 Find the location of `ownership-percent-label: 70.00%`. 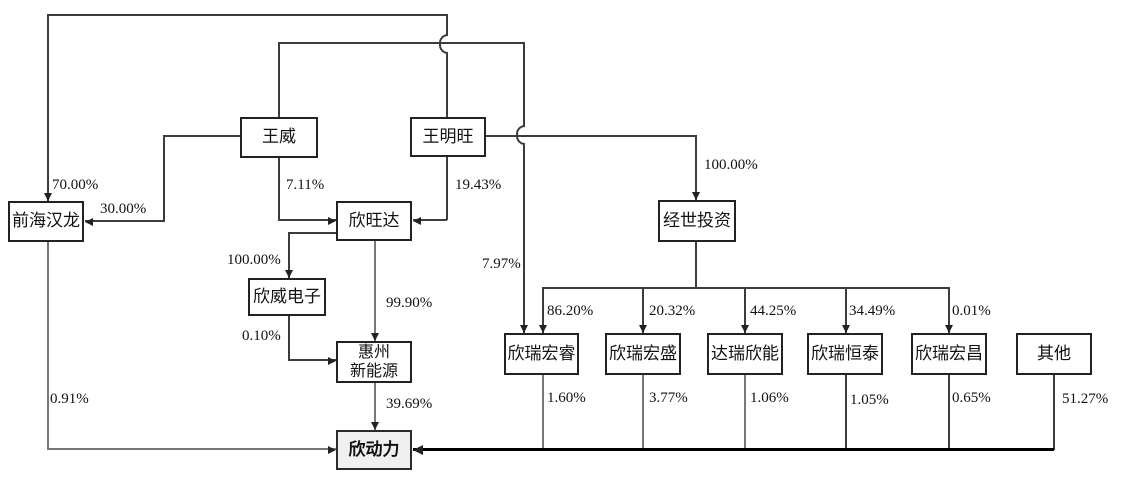

ownership-percent-label: 70.00% is located at coordinates (75, 185).